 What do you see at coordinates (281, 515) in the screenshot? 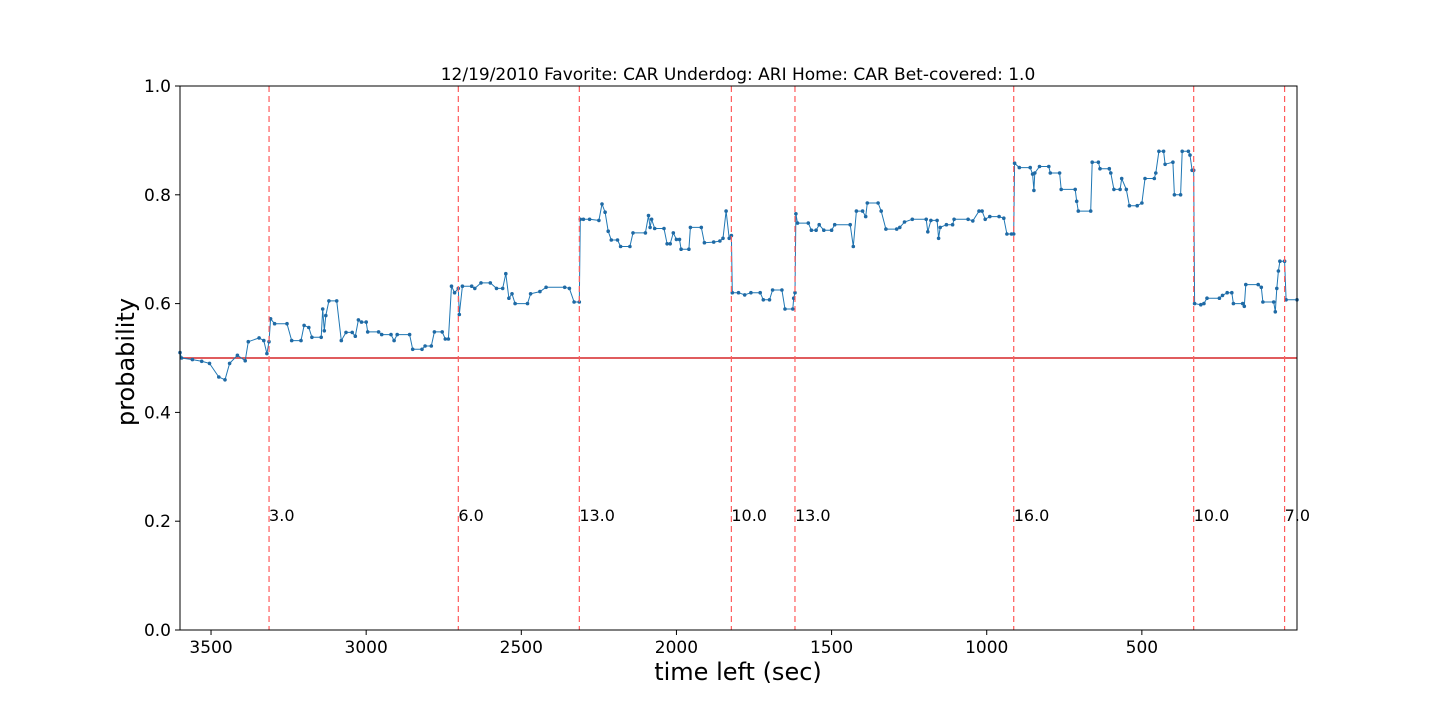
I see `event-label: 3.0` at bounding box center [281, 515].